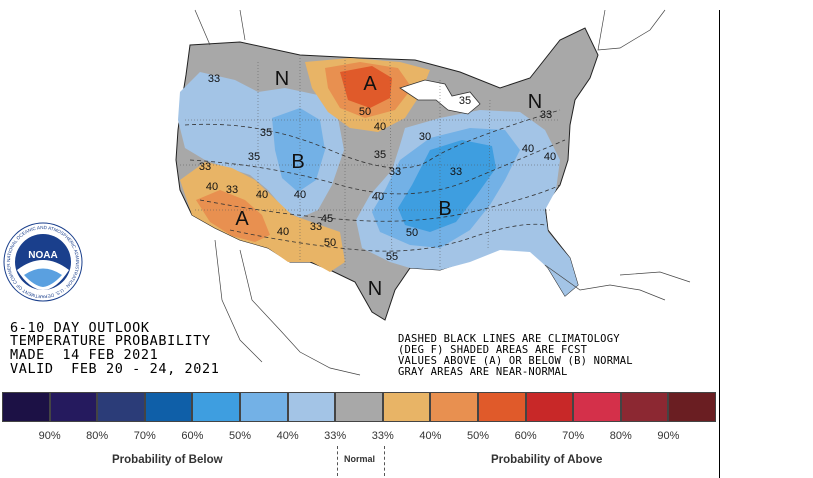  What do you see at coordinates (110, 341) in the screenshot?
I see `outlook-title-line2: TEMPERATURE PROBABILITY` at bounding box center [110, 341].